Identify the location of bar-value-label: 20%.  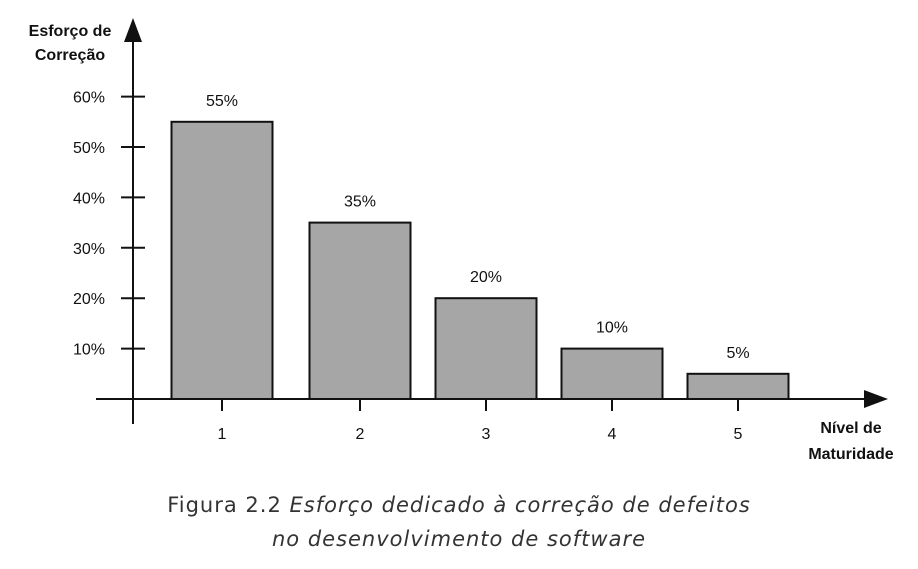
(486, 277).